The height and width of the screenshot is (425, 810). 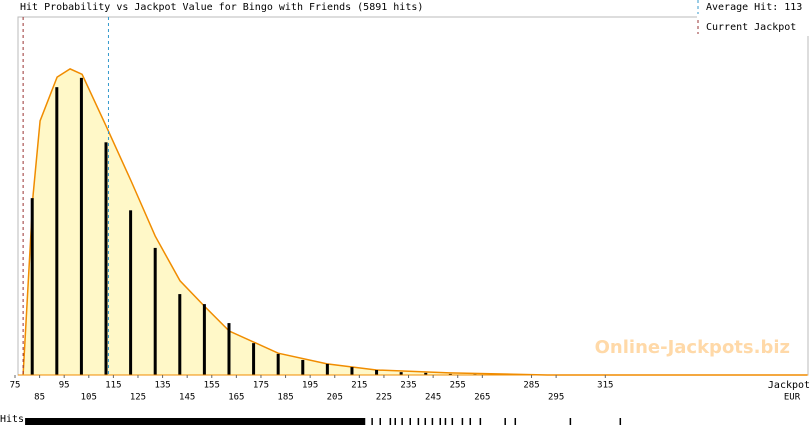 I want to click on x-tick-label: 205, so click(x=335, y=398).